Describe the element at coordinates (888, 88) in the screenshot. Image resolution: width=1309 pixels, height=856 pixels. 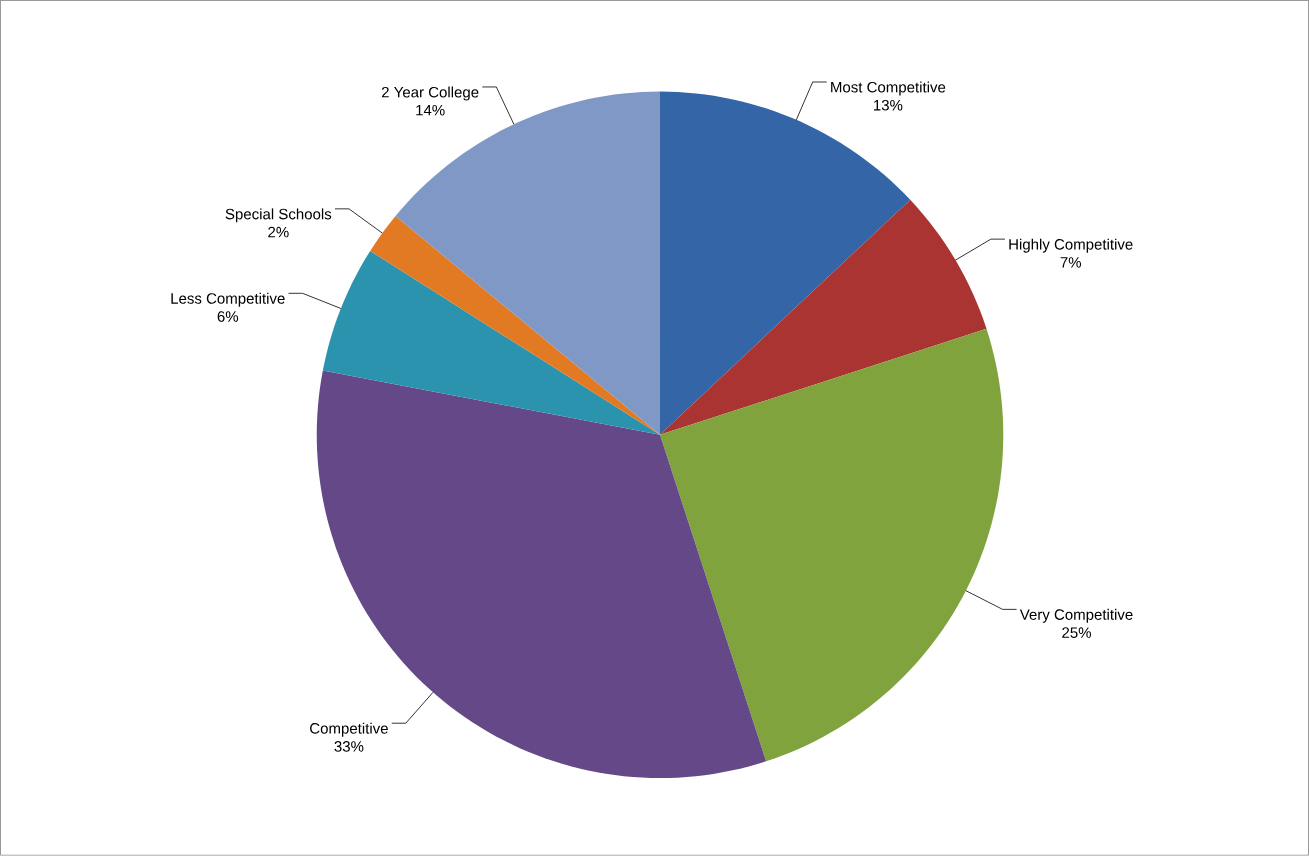
I see `slice-label: Most Competitive` at that location.